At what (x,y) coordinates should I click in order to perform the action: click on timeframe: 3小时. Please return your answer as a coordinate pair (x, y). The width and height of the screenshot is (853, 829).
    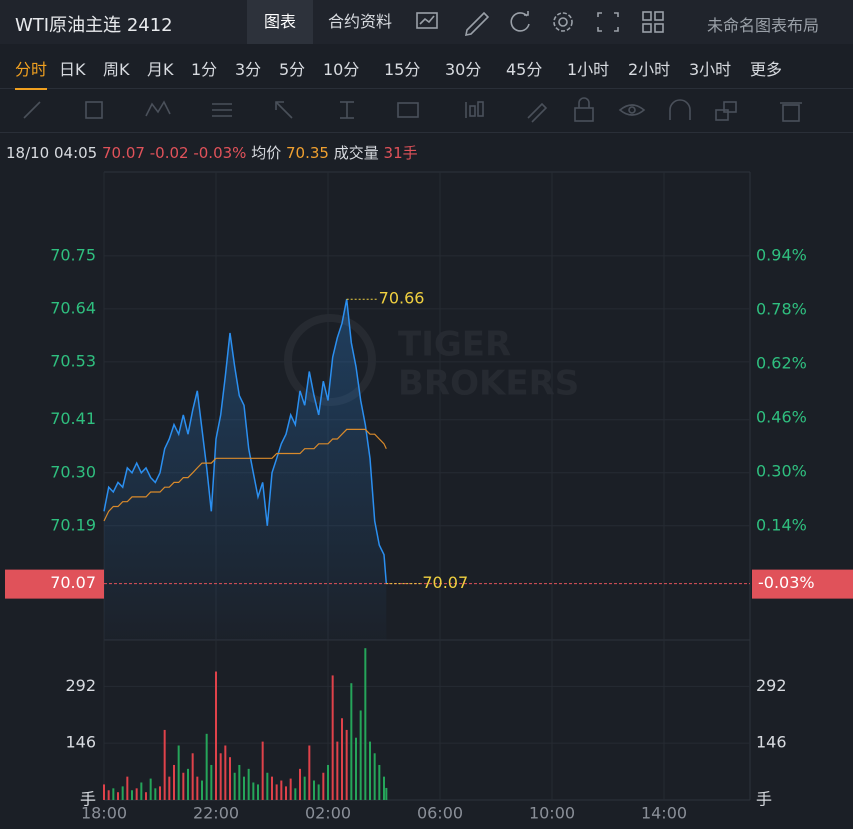
    Looking at the image, I should click on (710, 69).